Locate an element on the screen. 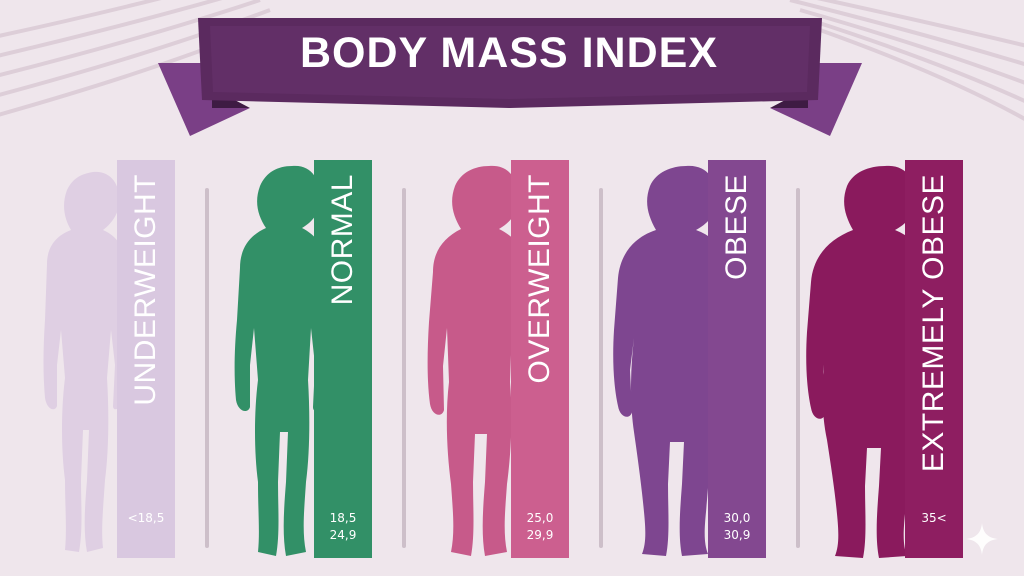 The image size is (1024, 576). category-normal: NORMAL 18,5 24,9 is located at coordinates (297, 362).